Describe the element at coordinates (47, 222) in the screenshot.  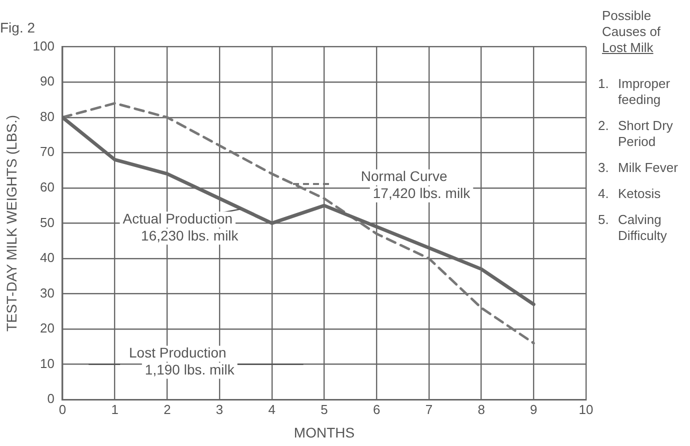
I see `y-tick-label: 50` at that location.